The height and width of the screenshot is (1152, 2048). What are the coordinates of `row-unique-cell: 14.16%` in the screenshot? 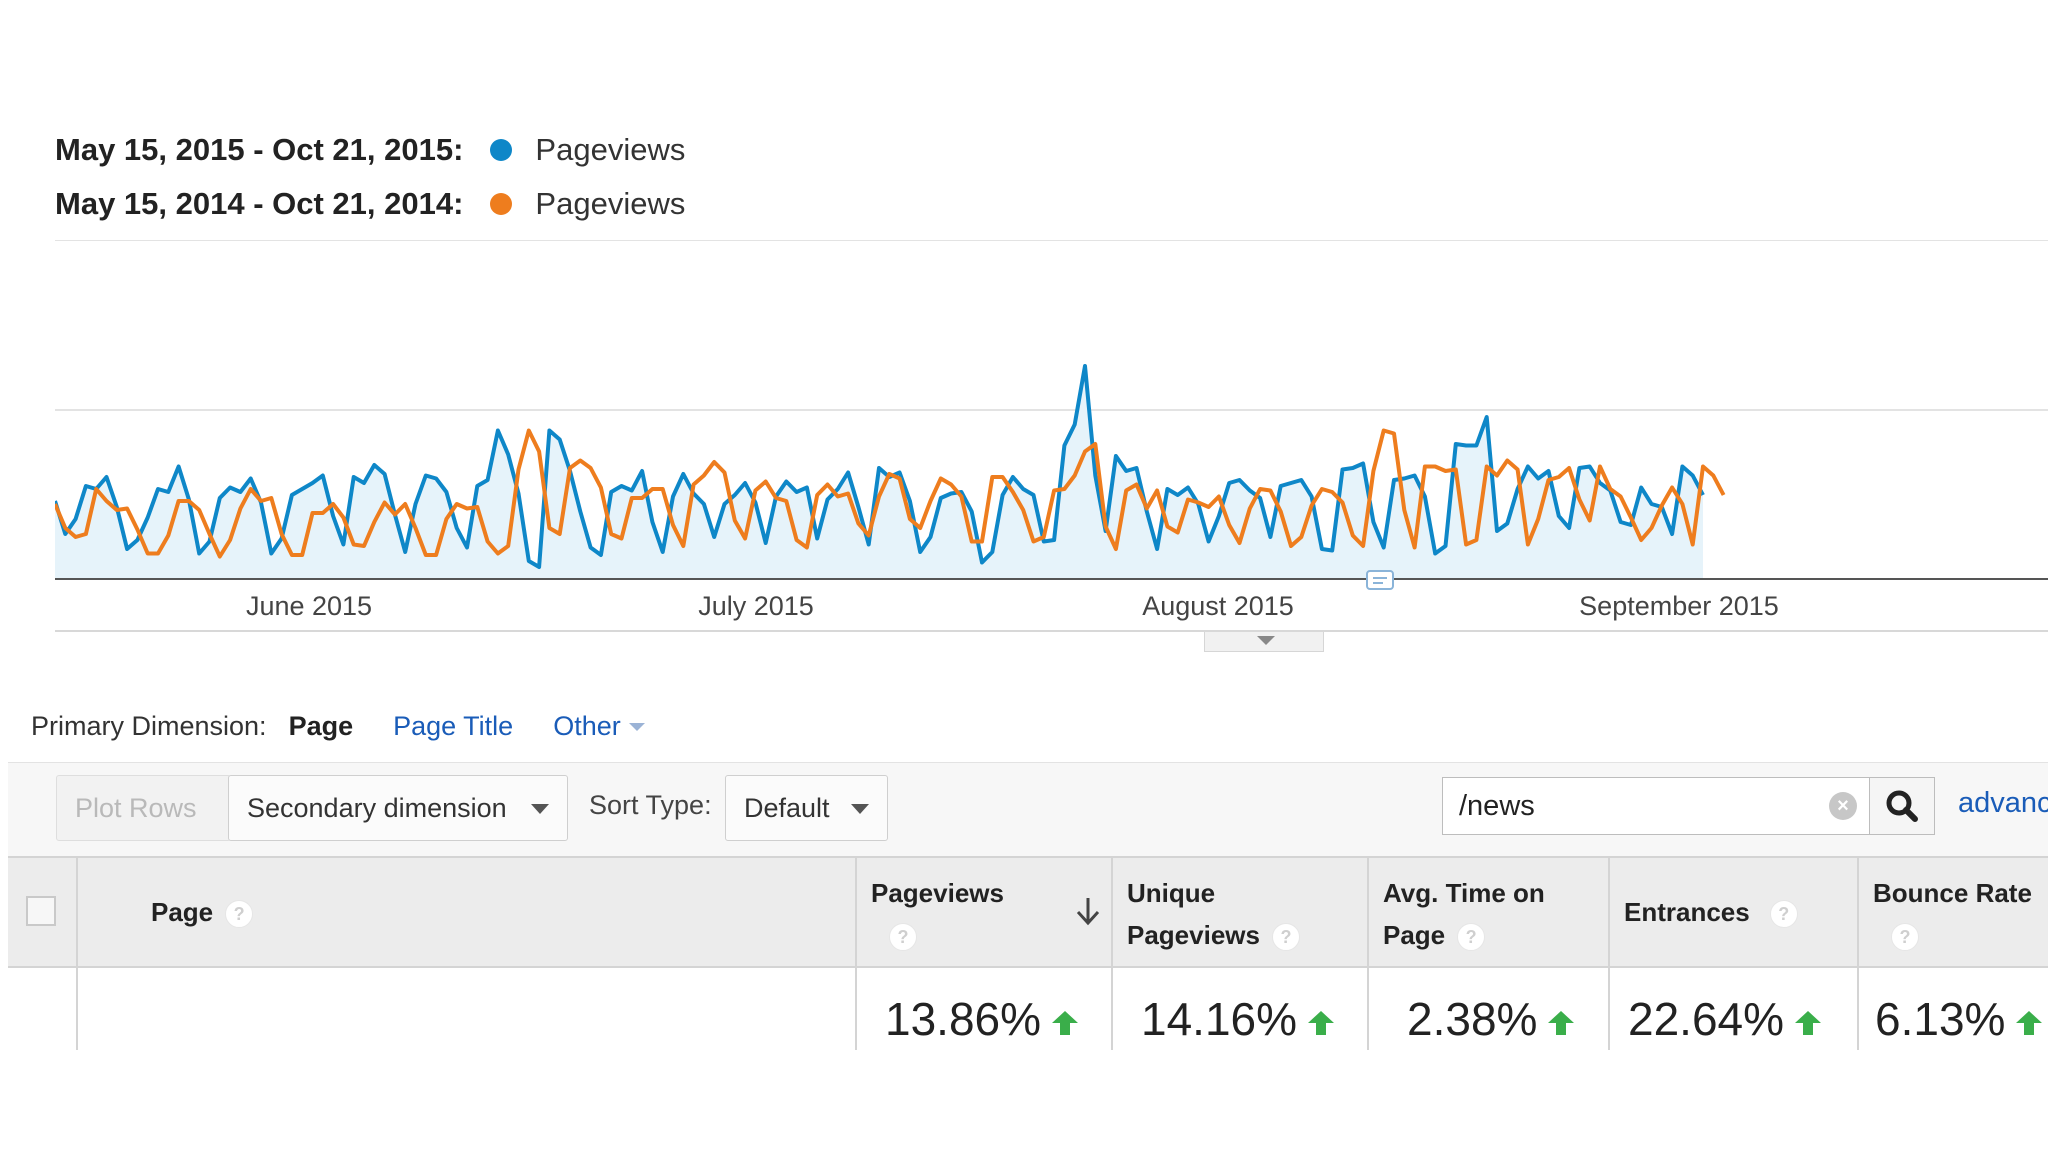 It's located at (1239, 1009).